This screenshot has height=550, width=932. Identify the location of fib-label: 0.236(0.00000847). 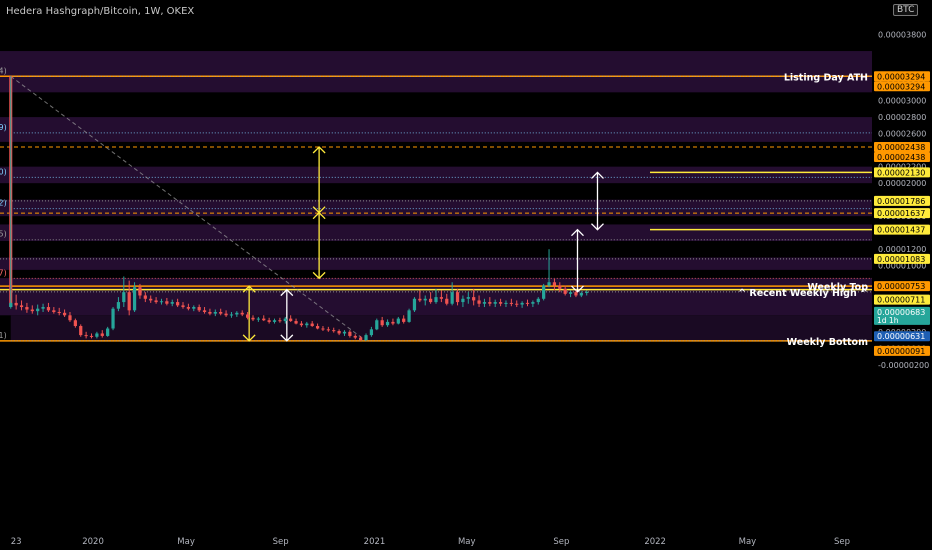
(3, 272).